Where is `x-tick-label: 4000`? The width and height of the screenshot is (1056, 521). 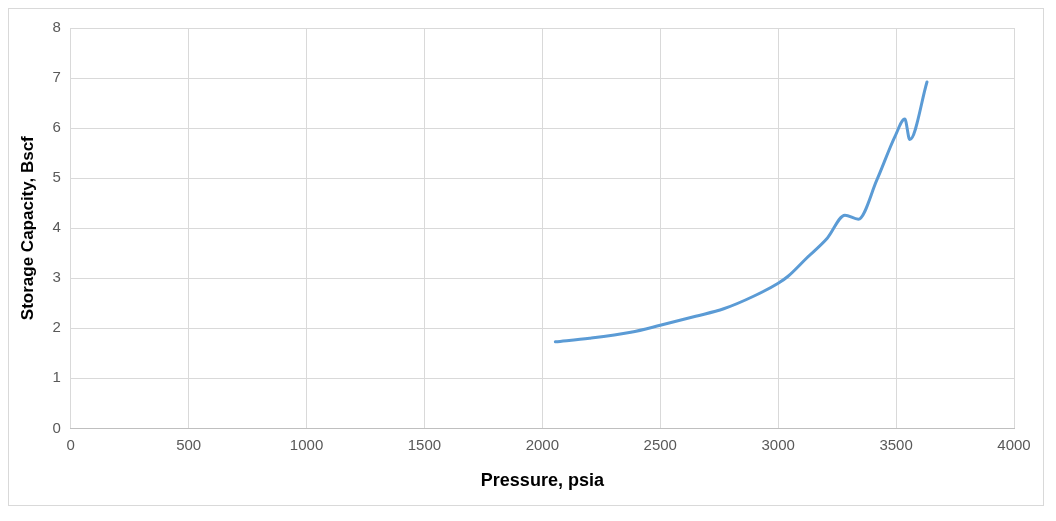
x-tick-label: 4000 is located at coordinates (1014, 444).